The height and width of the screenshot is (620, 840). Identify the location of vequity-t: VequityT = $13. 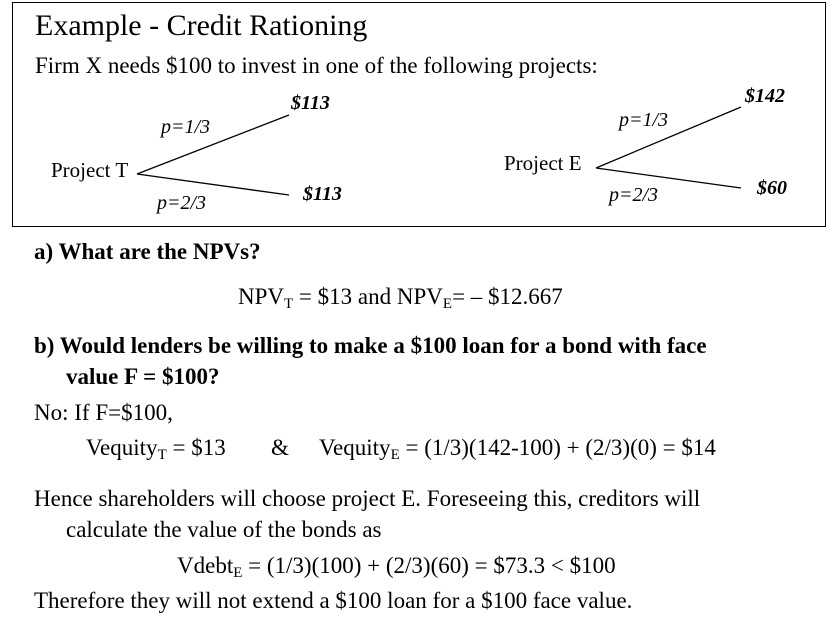
(156, 449).